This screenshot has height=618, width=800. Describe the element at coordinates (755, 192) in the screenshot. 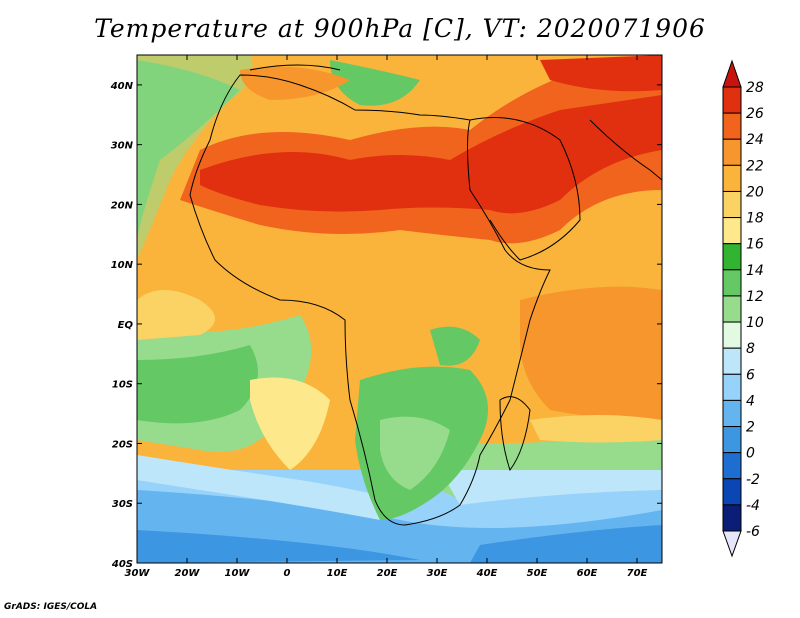

I see `colorbar-label: 20` at that location.